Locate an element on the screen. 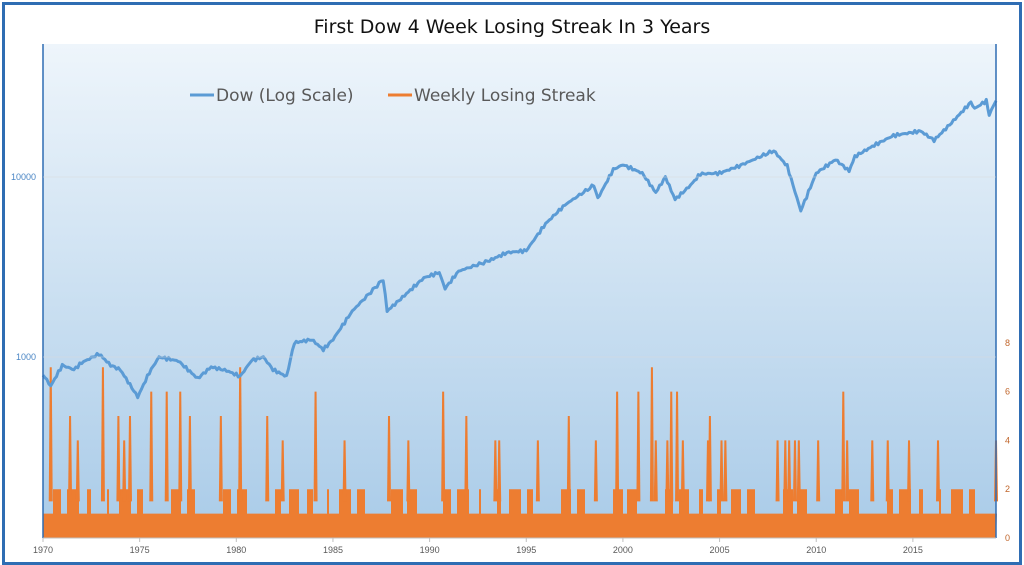  x-tick-label: 2015 is located at coordinates (913, 550).